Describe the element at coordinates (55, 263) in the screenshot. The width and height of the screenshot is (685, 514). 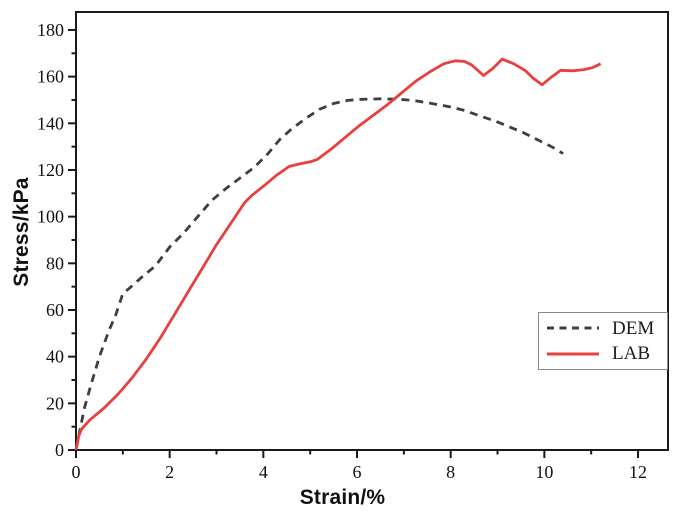
I see `y-tick-label: 80` at that location.